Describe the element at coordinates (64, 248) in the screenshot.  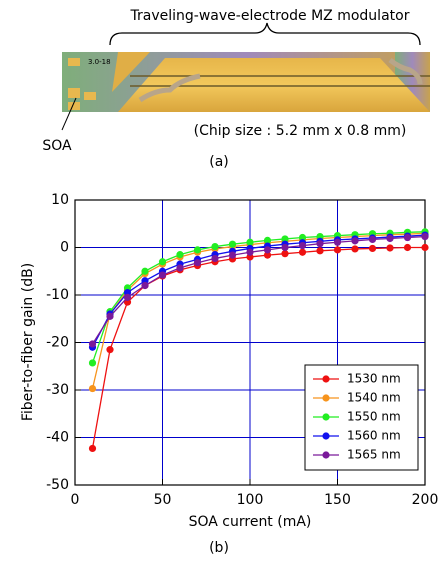
I see `y-tick-label: 0` at that location.